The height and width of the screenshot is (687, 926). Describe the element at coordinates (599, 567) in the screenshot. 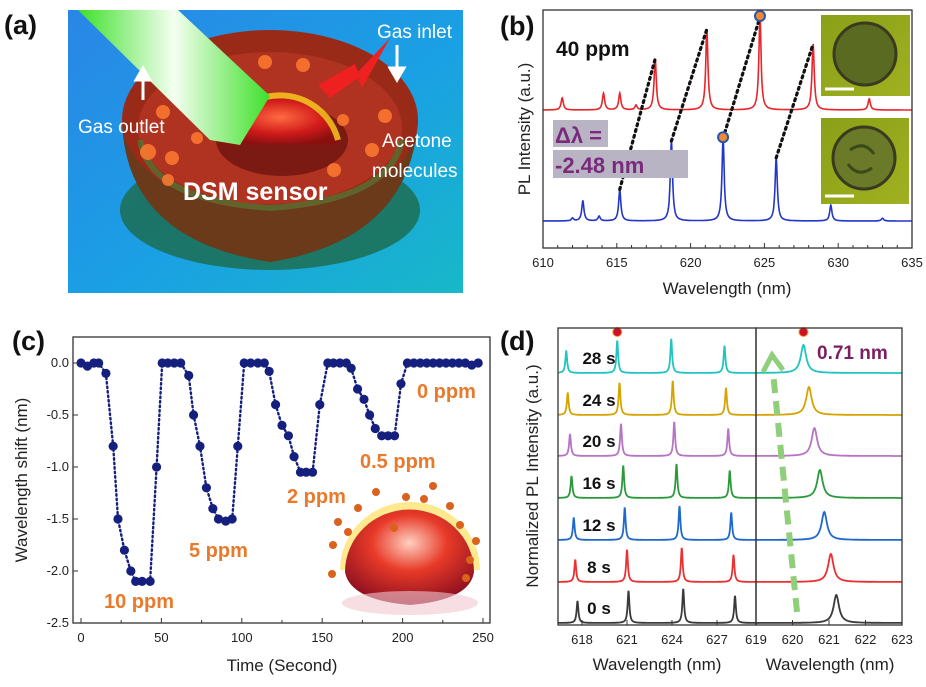

I see `time-label: 8 s` at that location.